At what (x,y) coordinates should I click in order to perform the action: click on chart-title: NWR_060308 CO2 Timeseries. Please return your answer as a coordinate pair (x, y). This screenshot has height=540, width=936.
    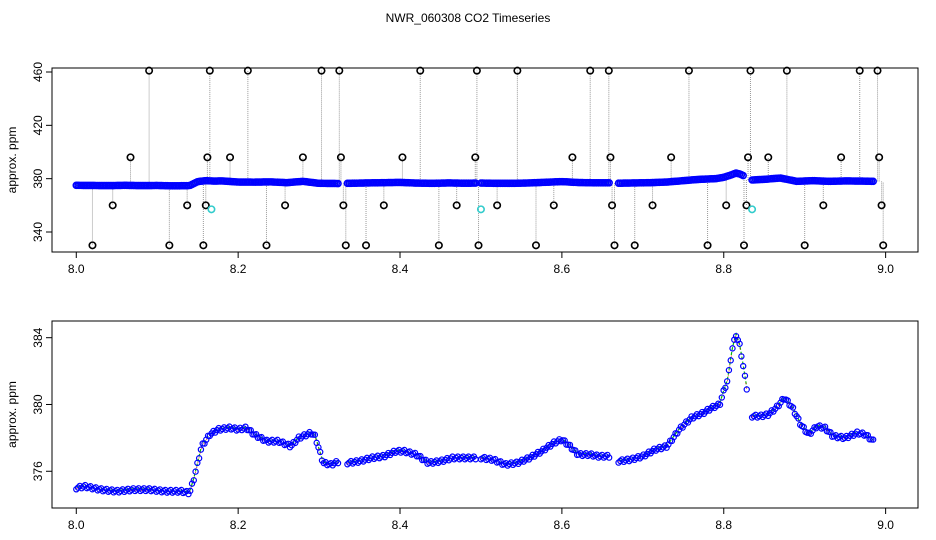
    Looking at the image, I should click on (468, 18).